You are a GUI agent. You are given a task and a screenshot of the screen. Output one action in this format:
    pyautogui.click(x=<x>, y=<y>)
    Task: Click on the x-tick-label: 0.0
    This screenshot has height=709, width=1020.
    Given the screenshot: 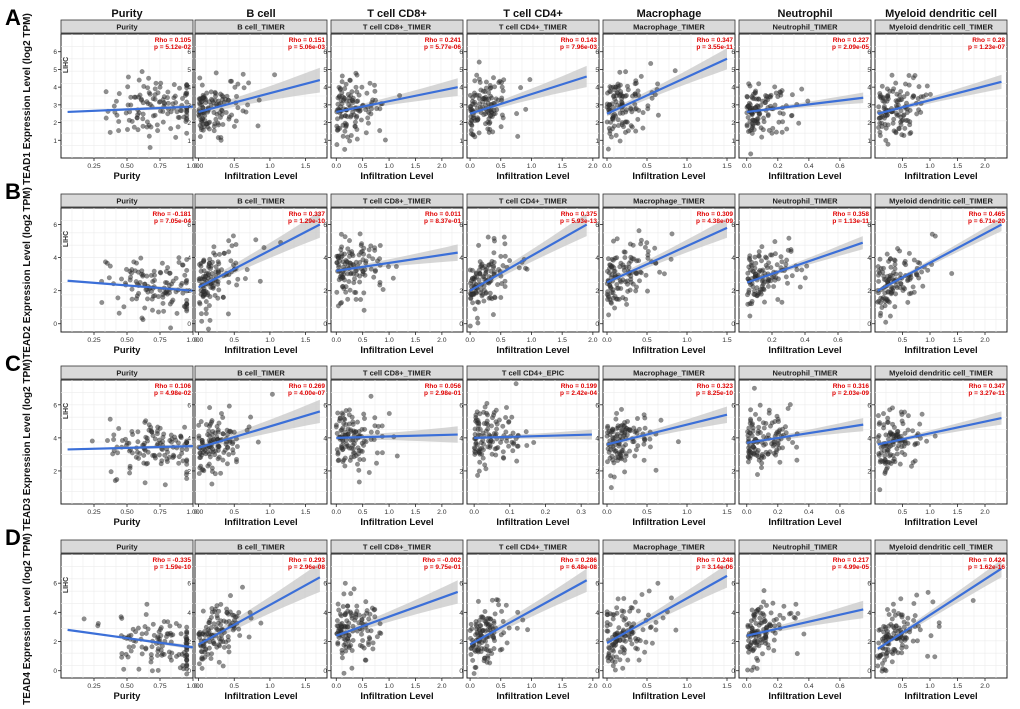 What is the action you would take?
    pyautogui.click(x=607, y=340)
    